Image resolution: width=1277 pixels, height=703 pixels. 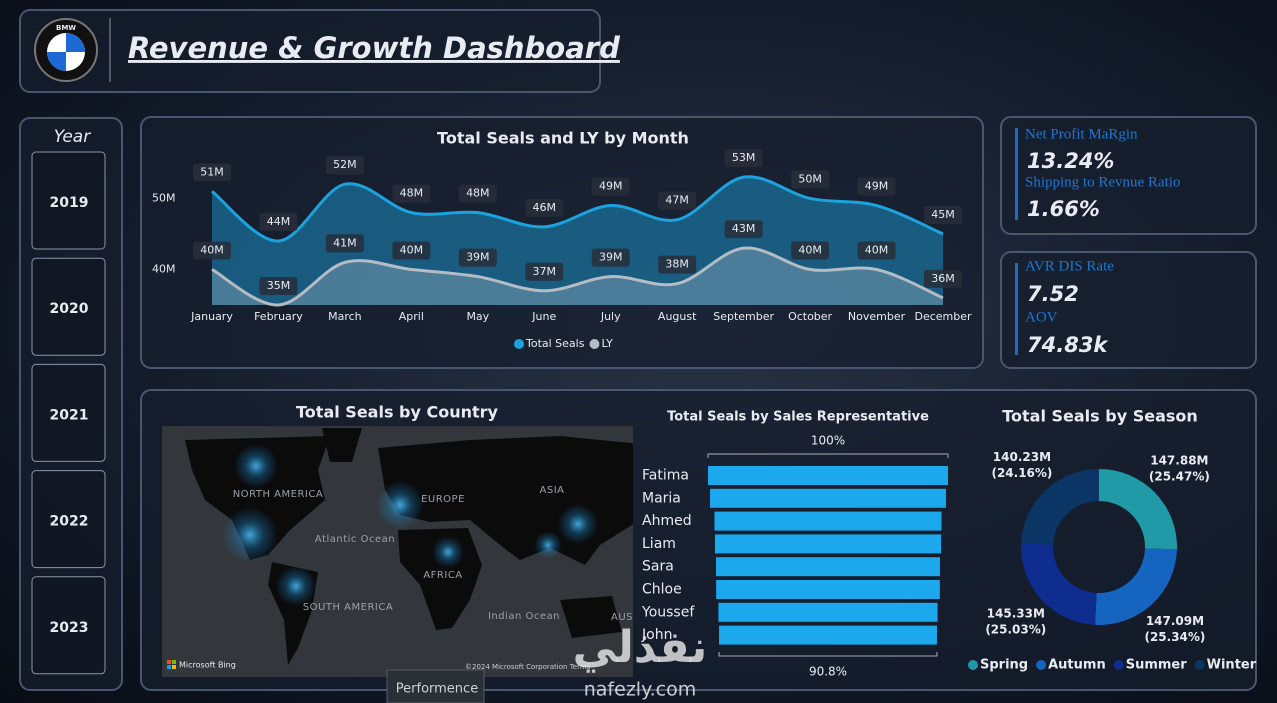 What do you see at coordinates (641, 617) in the screenshot?
I see `map-label: AUSTRALIA` at bounding box center [641, 617].